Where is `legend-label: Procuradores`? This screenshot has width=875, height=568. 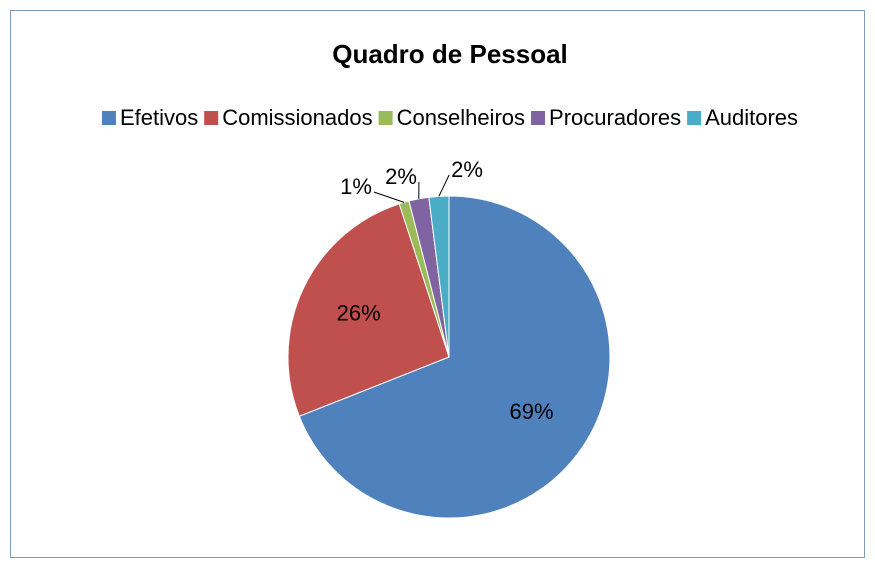 legend-label: Procuradores is located at coordinates (615, 117).